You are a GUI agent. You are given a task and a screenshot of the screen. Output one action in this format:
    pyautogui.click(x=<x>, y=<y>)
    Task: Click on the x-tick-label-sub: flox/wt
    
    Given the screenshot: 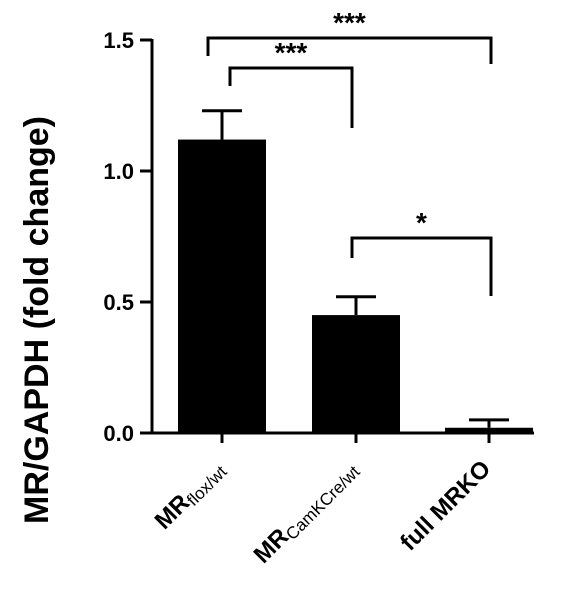 What is the action you would take?
    pyautogui.click(x=207, y=486)
    